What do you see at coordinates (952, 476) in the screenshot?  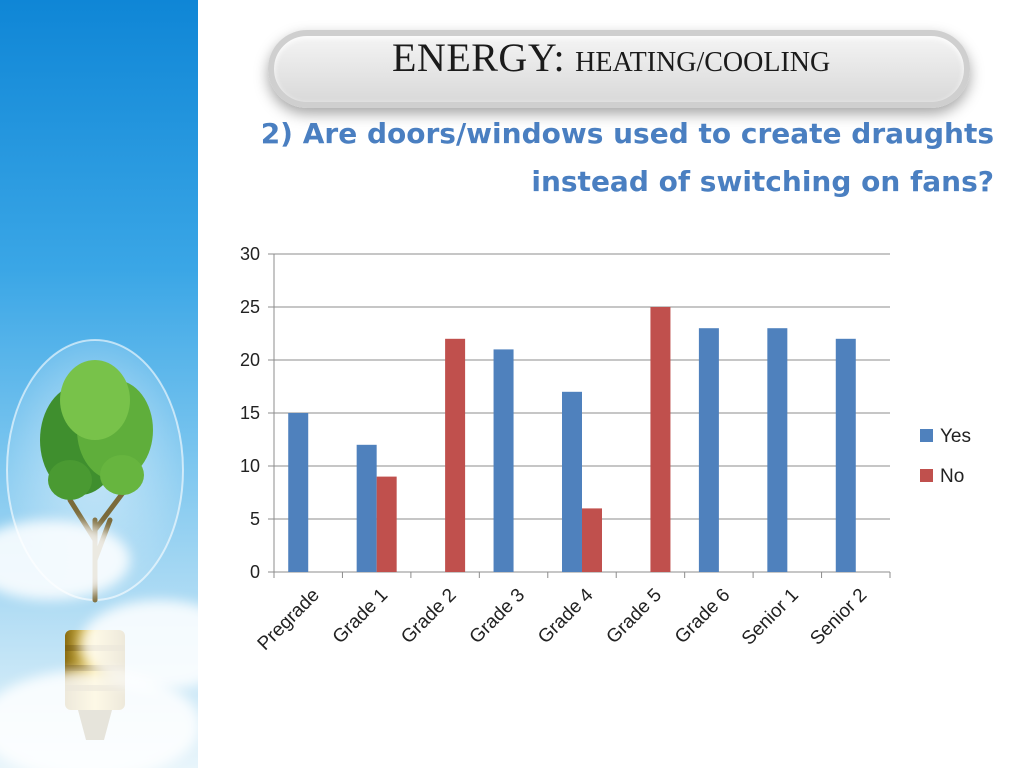 I see `legend-label-no: No` at bounding box center [952, 476].